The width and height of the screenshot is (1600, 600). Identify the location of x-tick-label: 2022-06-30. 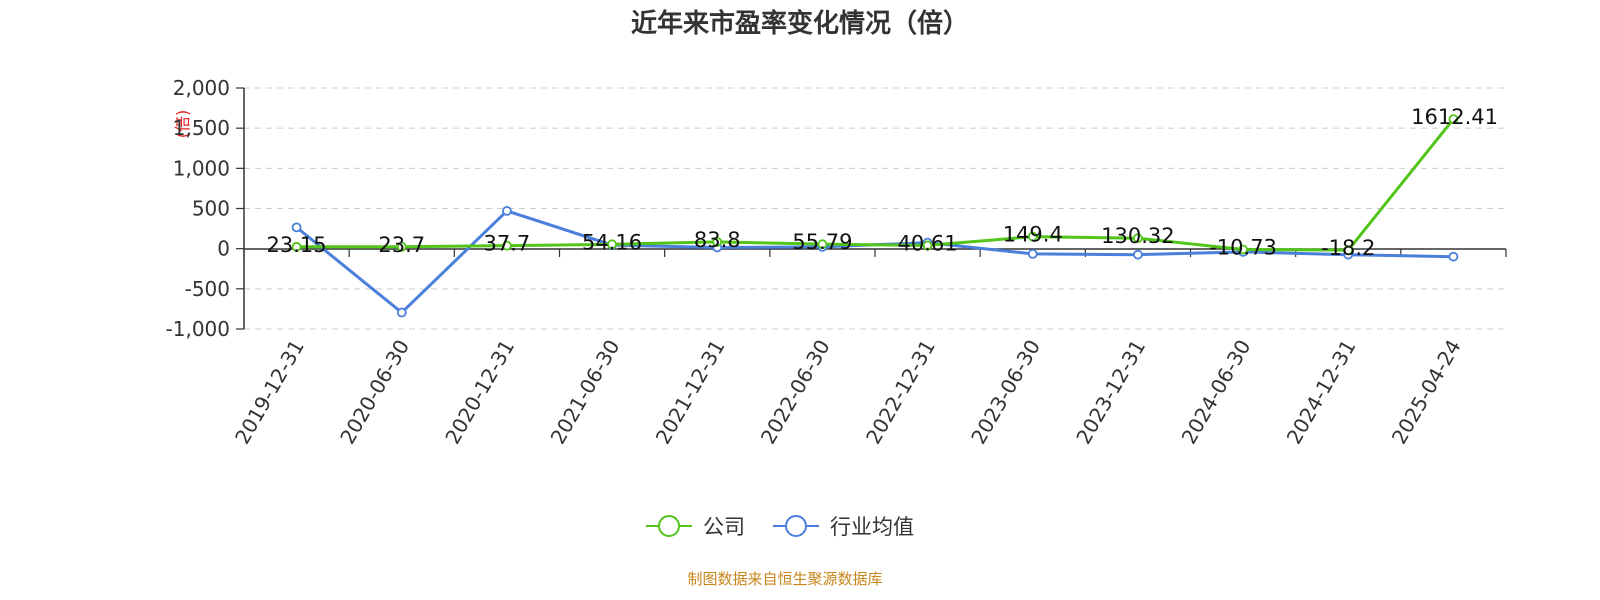
(795, 392).